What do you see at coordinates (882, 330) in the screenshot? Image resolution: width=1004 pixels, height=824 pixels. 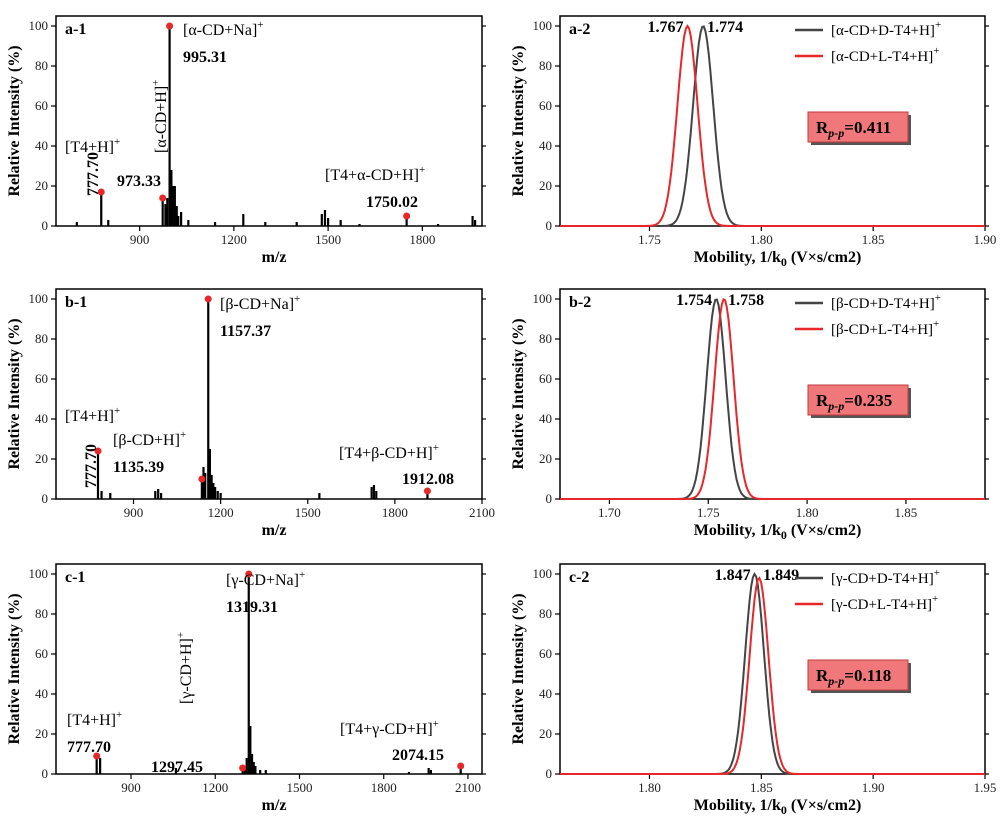 I see `legend-entry-l-t4-text: [β-CD+L-T4+H]` at bounding box center [882, 330].